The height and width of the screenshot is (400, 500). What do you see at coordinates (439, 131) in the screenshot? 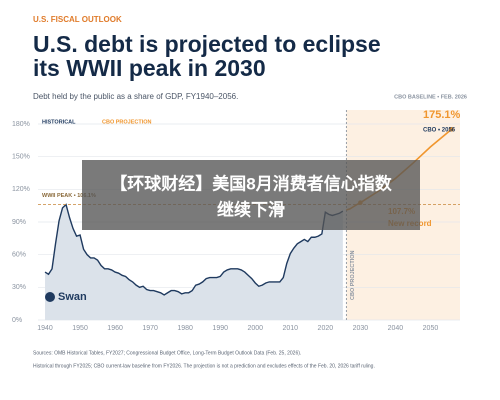
I see `annotation: CBO • 2056` at bounding box center [439, 131].